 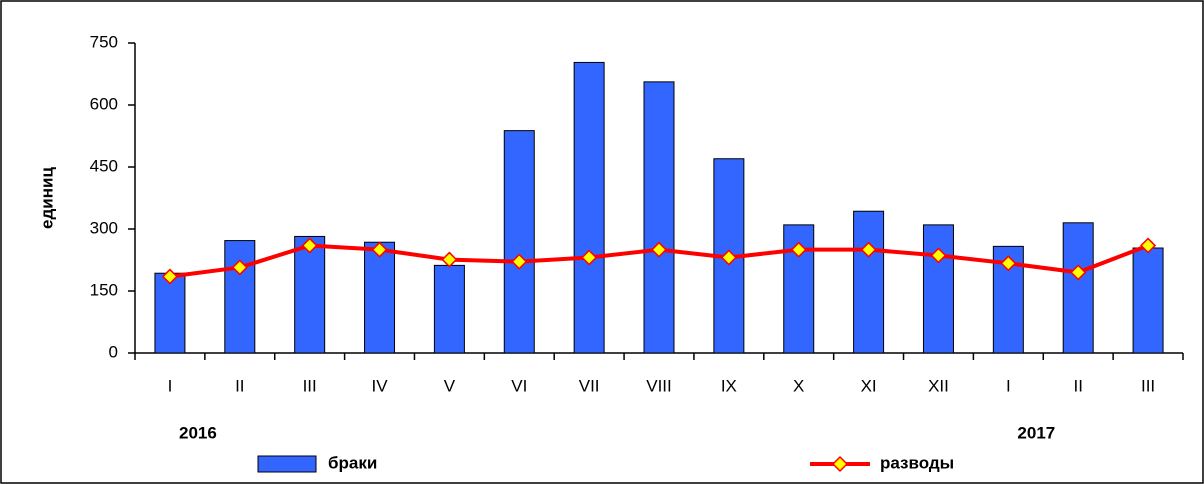 I want to click on y-tick-label: 600, so click(x=104, y=103).